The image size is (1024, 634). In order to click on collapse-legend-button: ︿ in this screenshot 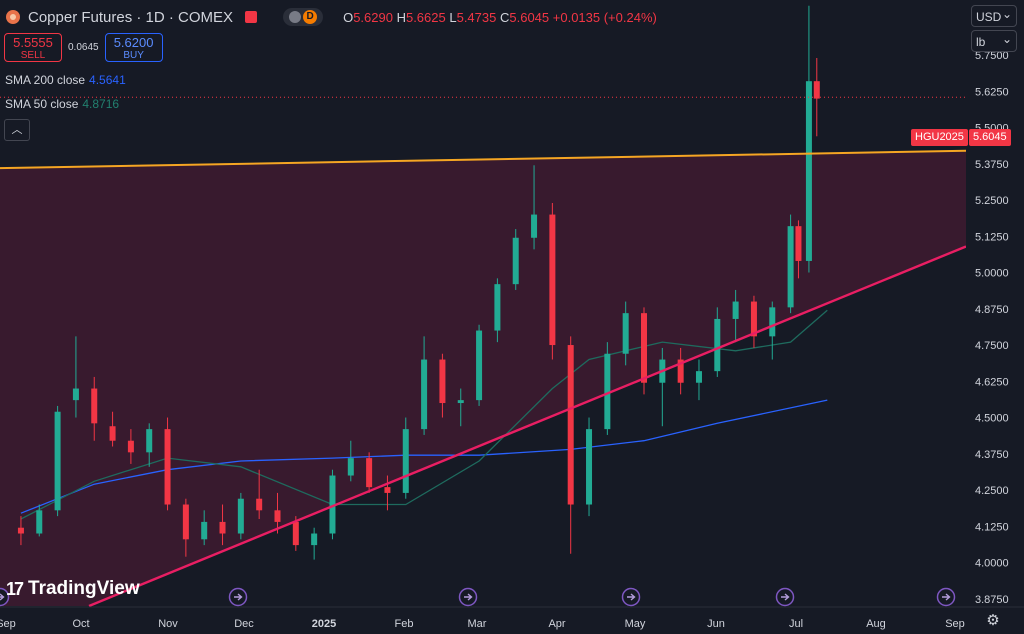, I will do `click(17, 130)`.